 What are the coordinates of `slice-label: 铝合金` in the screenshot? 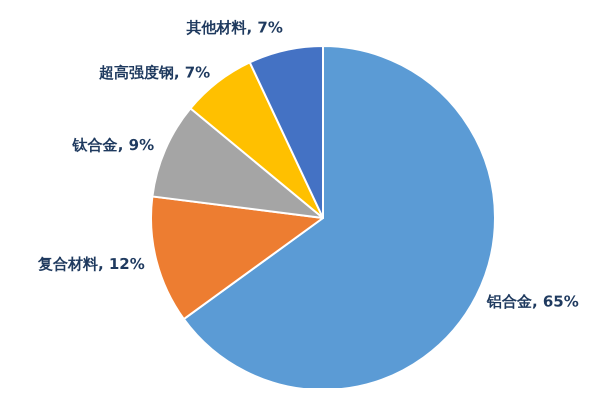 It's located at (509, 301).